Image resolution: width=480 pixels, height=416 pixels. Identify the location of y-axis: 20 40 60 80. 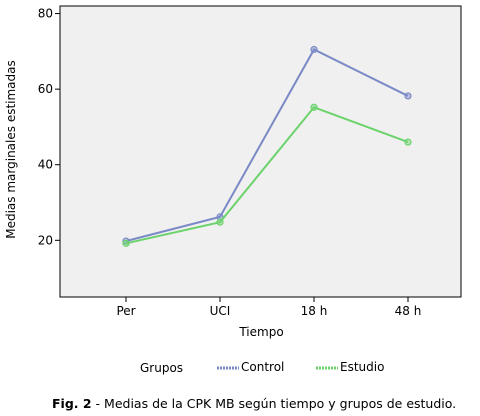
(49, 127).